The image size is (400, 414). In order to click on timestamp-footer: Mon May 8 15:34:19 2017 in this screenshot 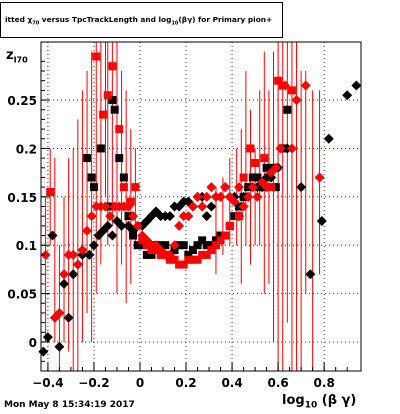, I will do `click(69, 405)`.